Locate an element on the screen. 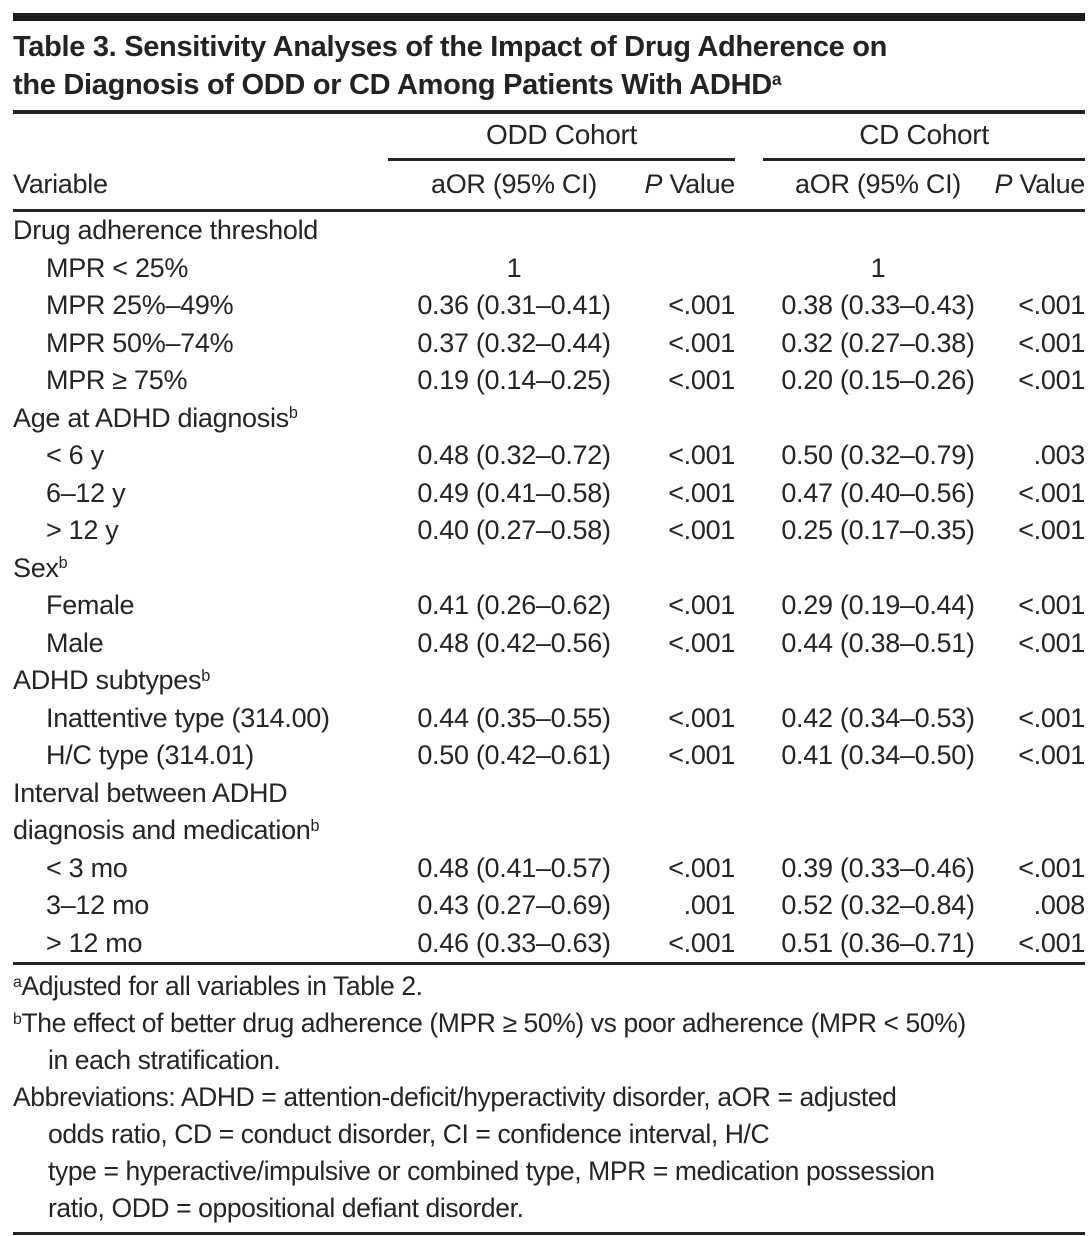 This screenshot has height=1236, width=1091. aor-ci-label: aOR (95% CI) is located at coordinates (878, 184).